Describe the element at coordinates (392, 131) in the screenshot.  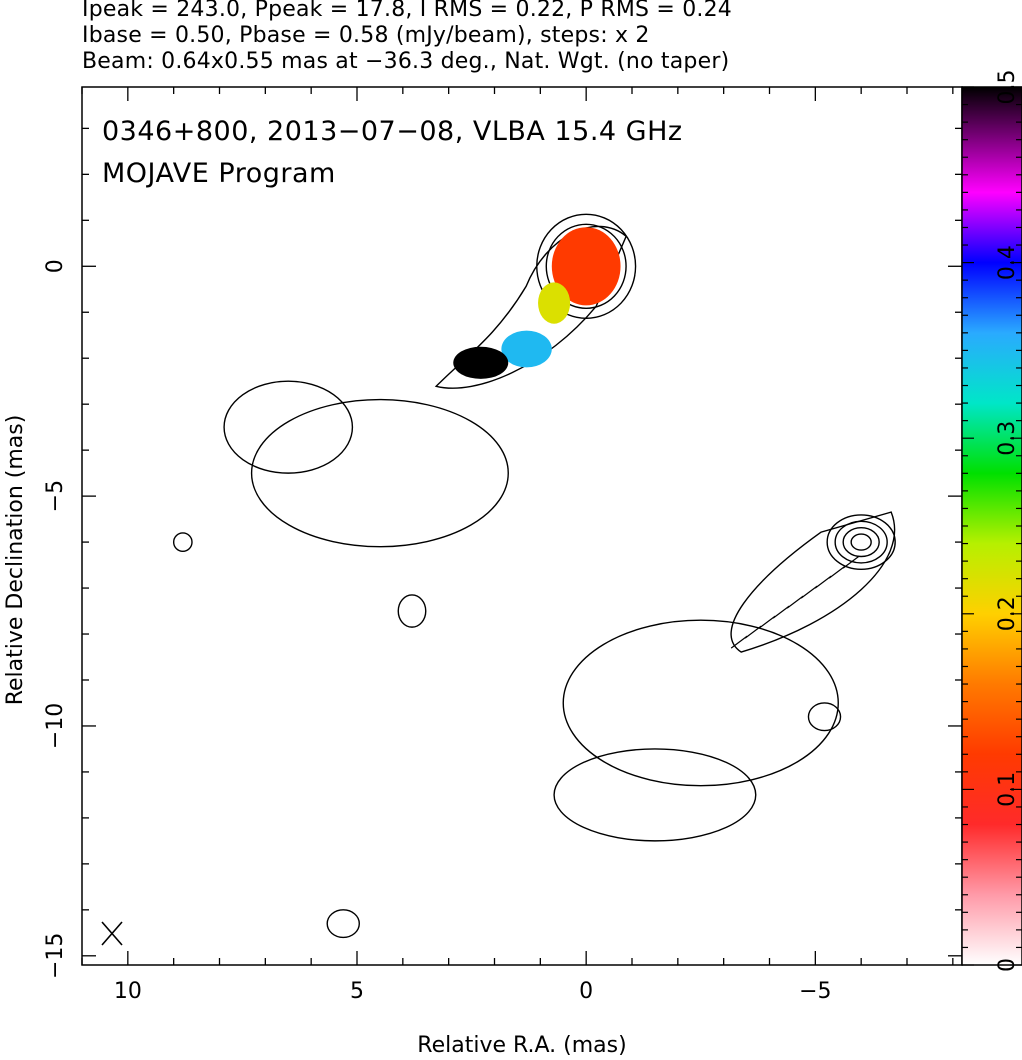
I see `plot-title: 0346+800, 2013−07−08, VLBA 15.4 GHz` at that location.